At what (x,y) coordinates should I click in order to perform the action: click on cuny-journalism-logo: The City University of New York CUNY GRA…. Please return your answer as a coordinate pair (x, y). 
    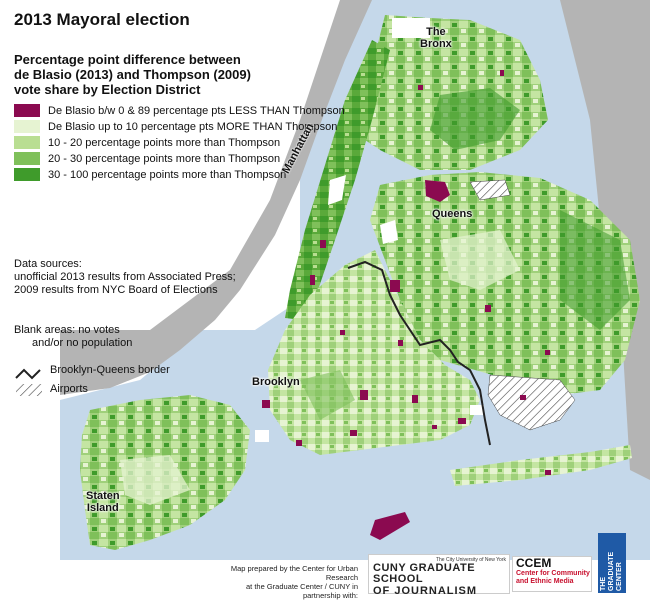
    Looking at the image, I should click on (439, 575).